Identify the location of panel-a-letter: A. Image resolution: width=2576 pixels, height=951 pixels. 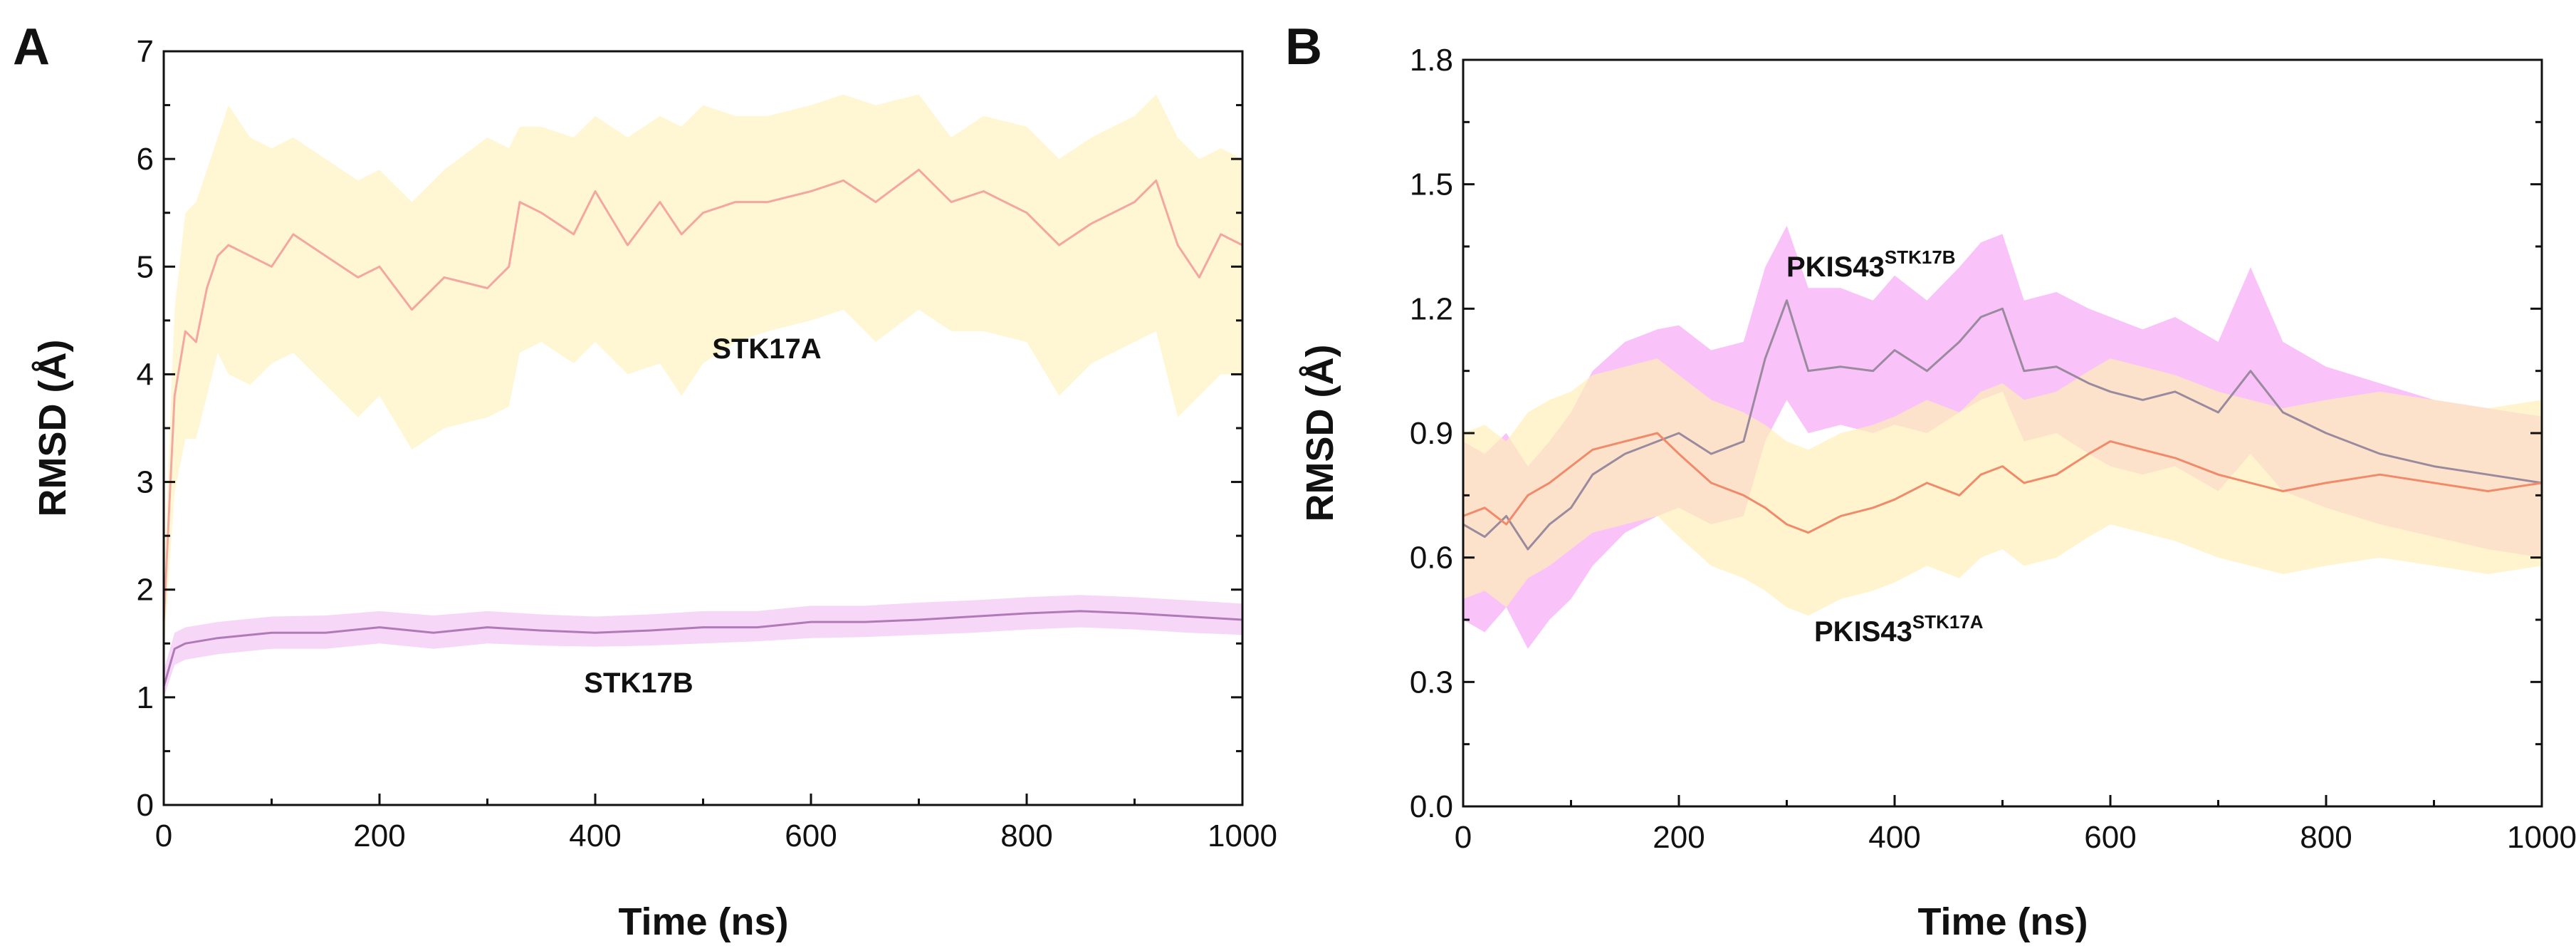
(31, 47).